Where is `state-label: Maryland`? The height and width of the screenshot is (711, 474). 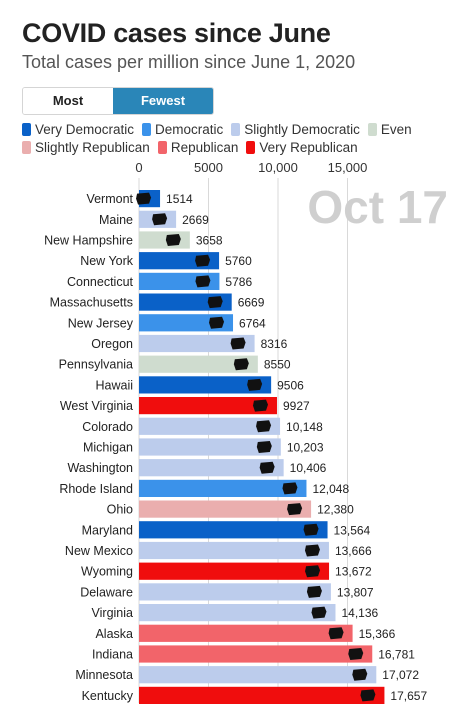 state-label: Maryland is located at coordinates (107, 530).